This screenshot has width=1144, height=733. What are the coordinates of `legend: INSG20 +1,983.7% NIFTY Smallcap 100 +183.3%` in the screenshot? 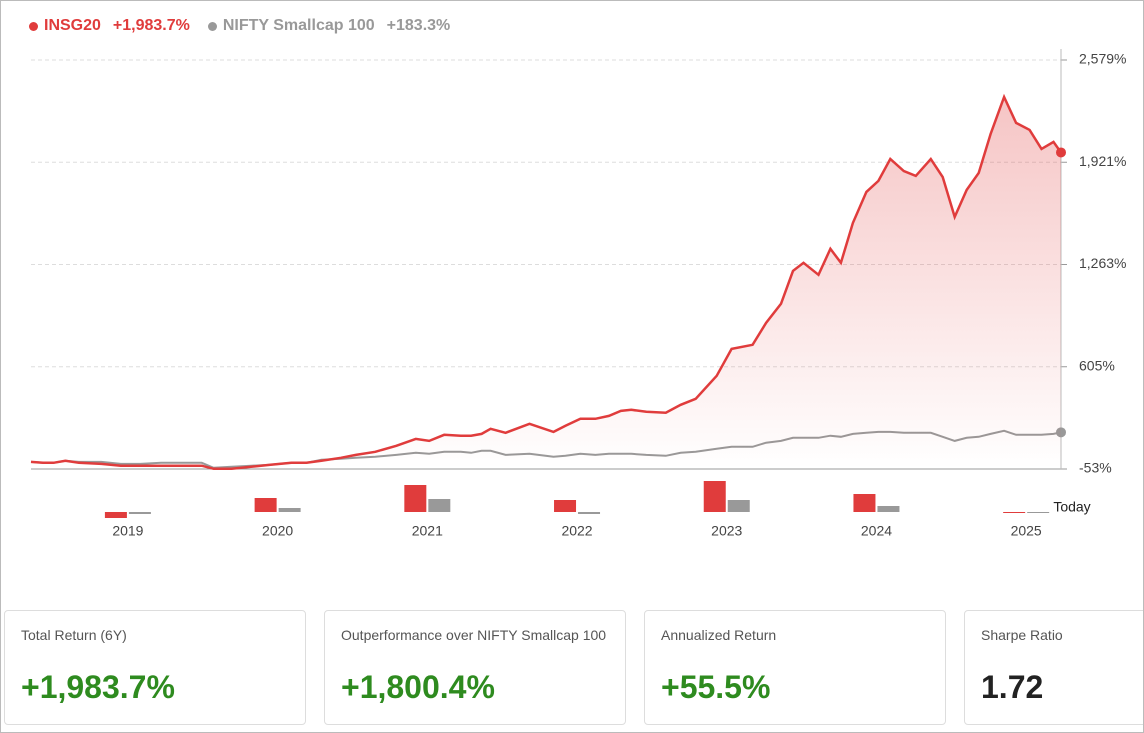 It's located at (239, 26).